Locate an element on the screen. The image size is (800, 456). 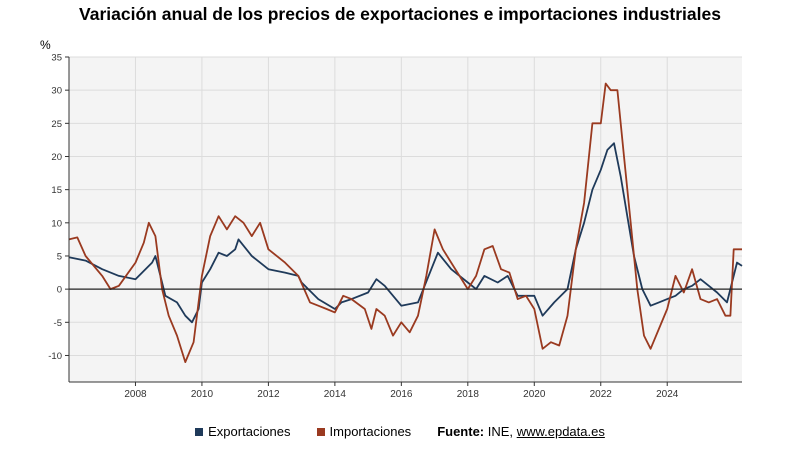
x-tick-label-2016: 2016 is located at coordinates (401, 394).